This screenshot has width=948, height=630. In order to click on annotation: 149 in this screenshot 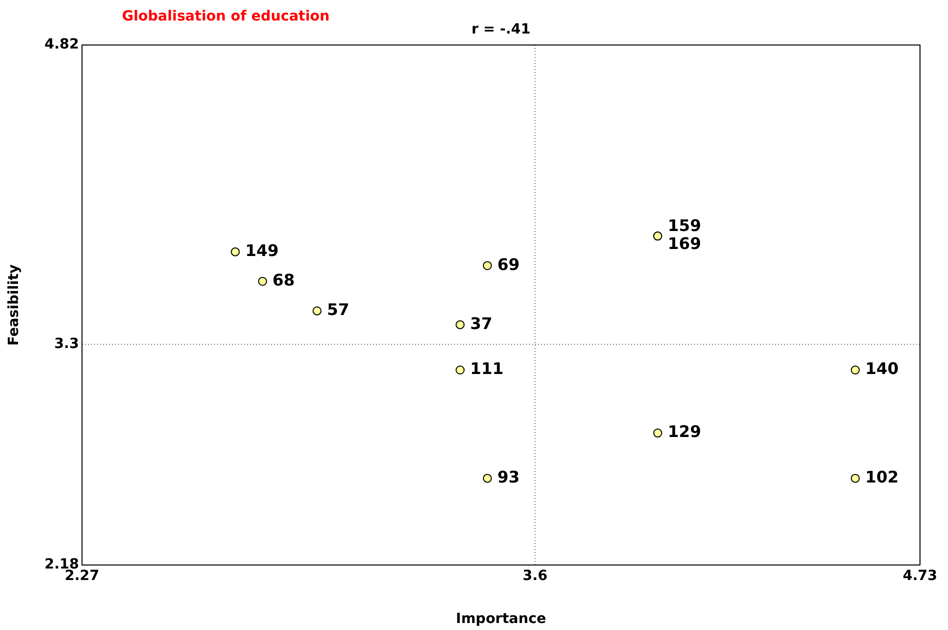, I will do `click(262, 250)`.